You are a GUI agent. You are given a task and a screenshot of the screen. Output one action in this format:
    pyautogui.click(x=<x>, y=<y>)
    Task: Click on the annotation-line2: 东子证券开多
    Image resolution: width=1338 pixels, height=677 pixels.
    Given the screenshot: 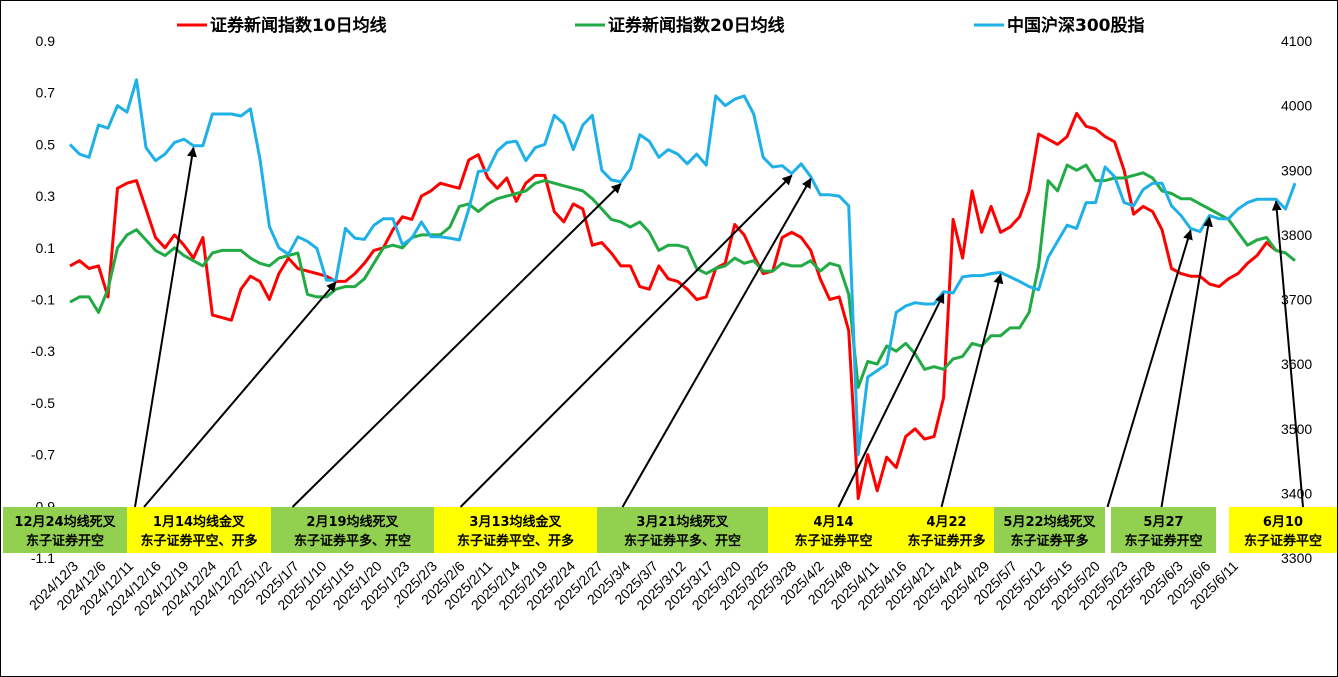 What is the action you would take?
    pyautogui.click(x=946, y=541)
    